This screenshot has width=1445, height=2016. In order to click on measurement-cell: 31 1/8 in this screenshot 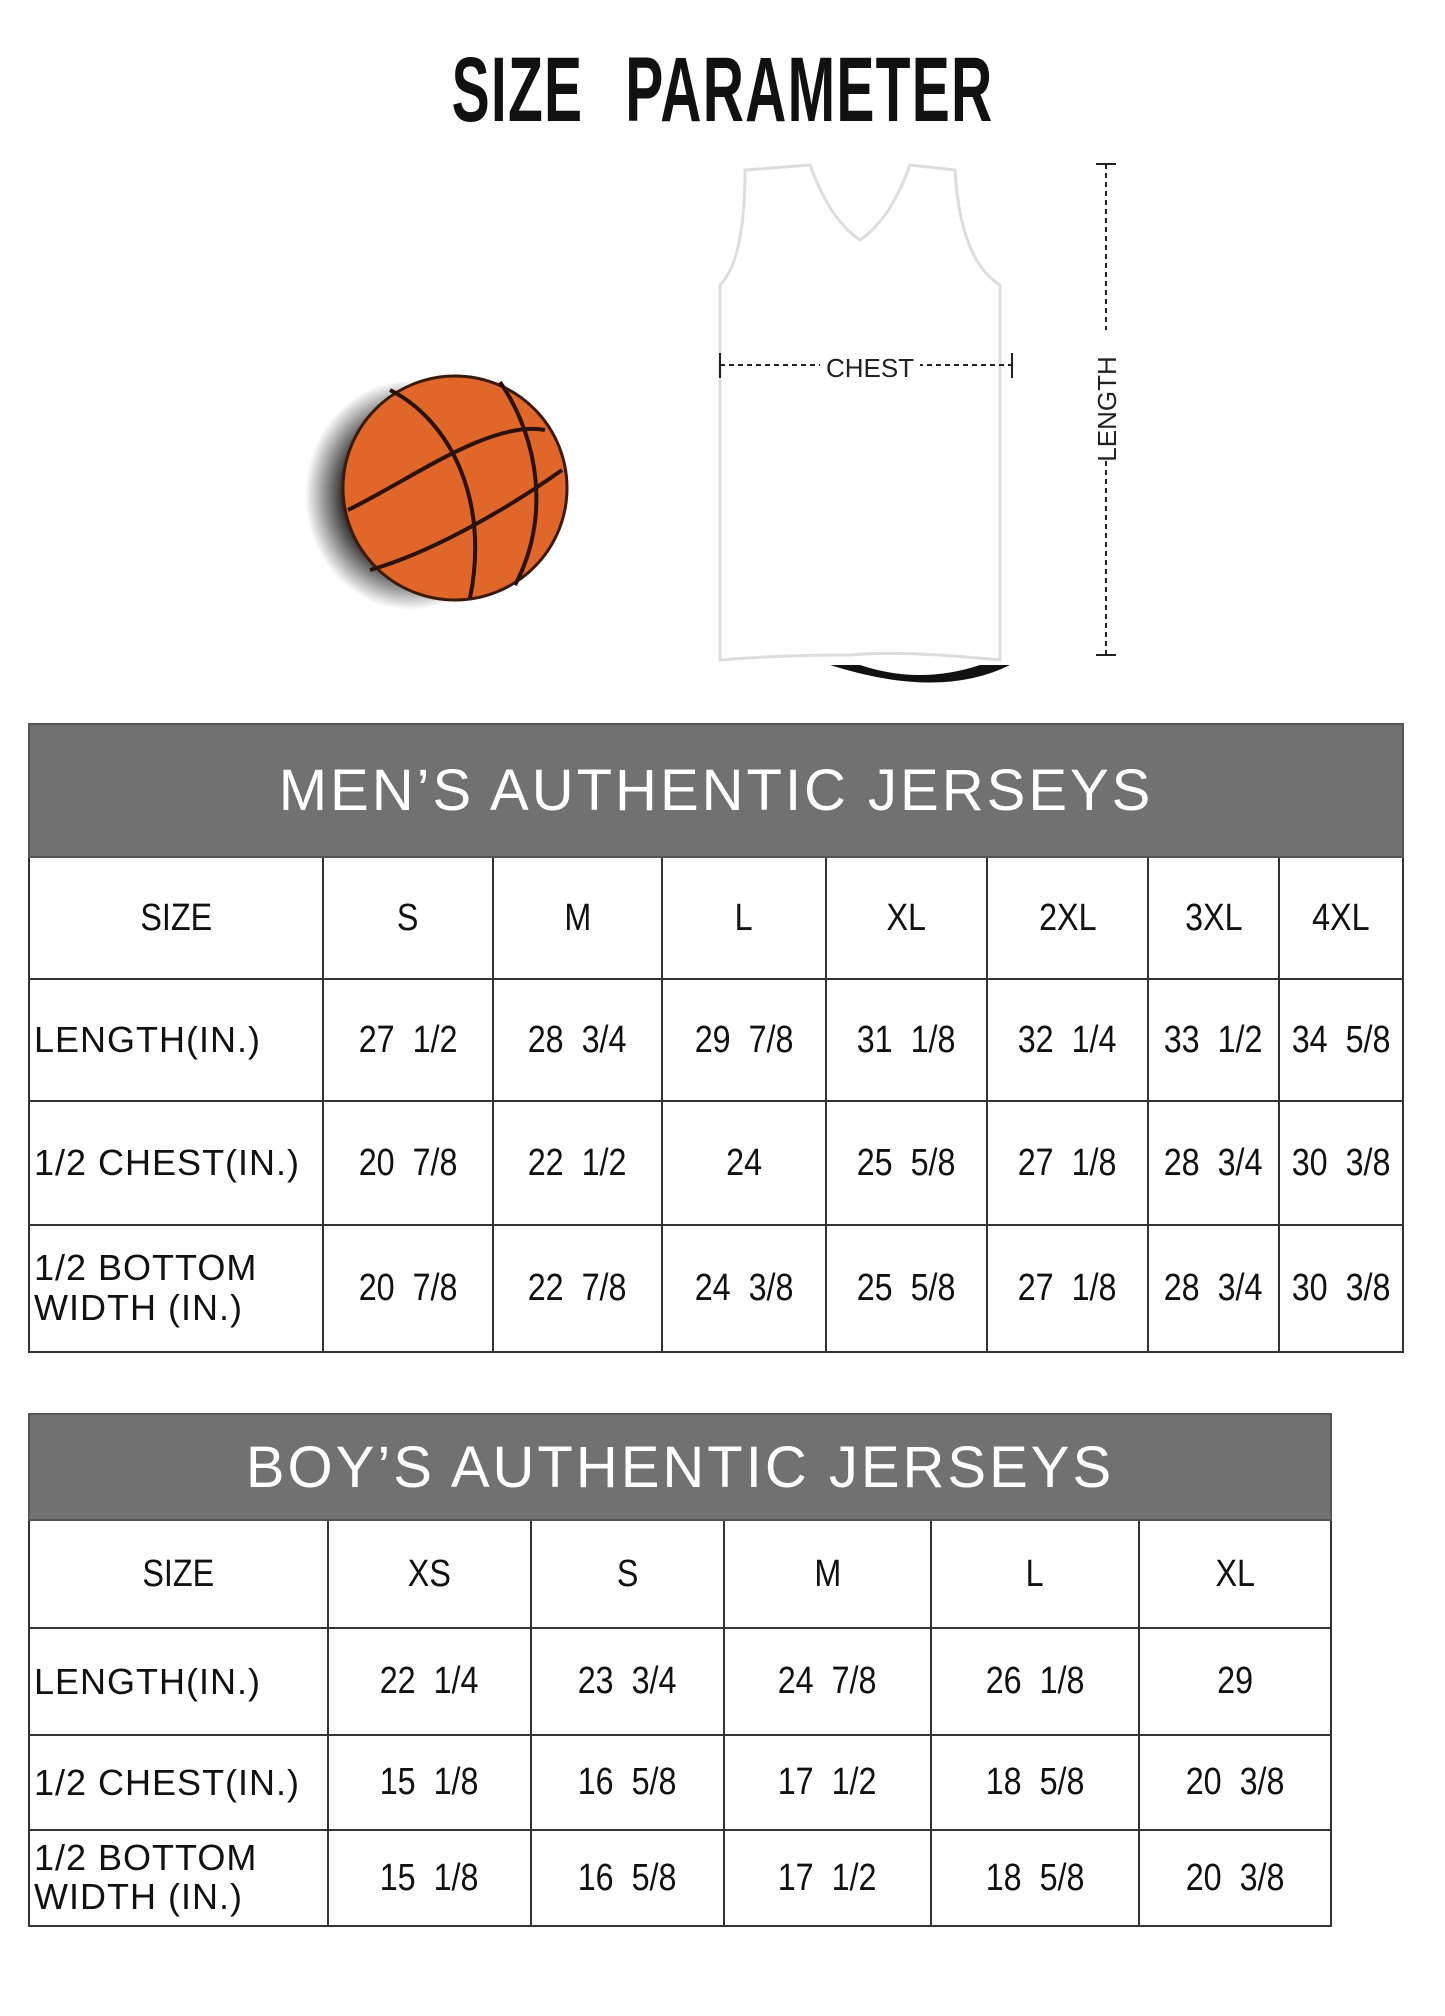, I will do `click(906, 1040)`.